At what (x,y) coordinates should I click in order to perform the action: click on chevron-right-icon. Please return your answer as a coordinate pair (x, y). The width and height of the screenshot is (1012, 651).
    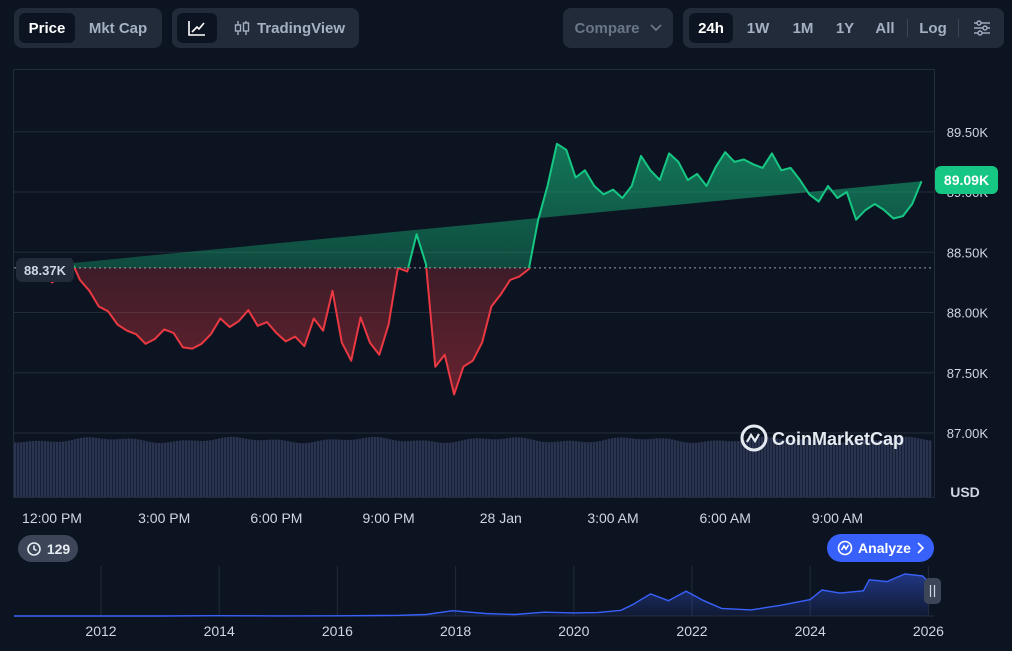
    Looking at the image, I should click on (920, 548).